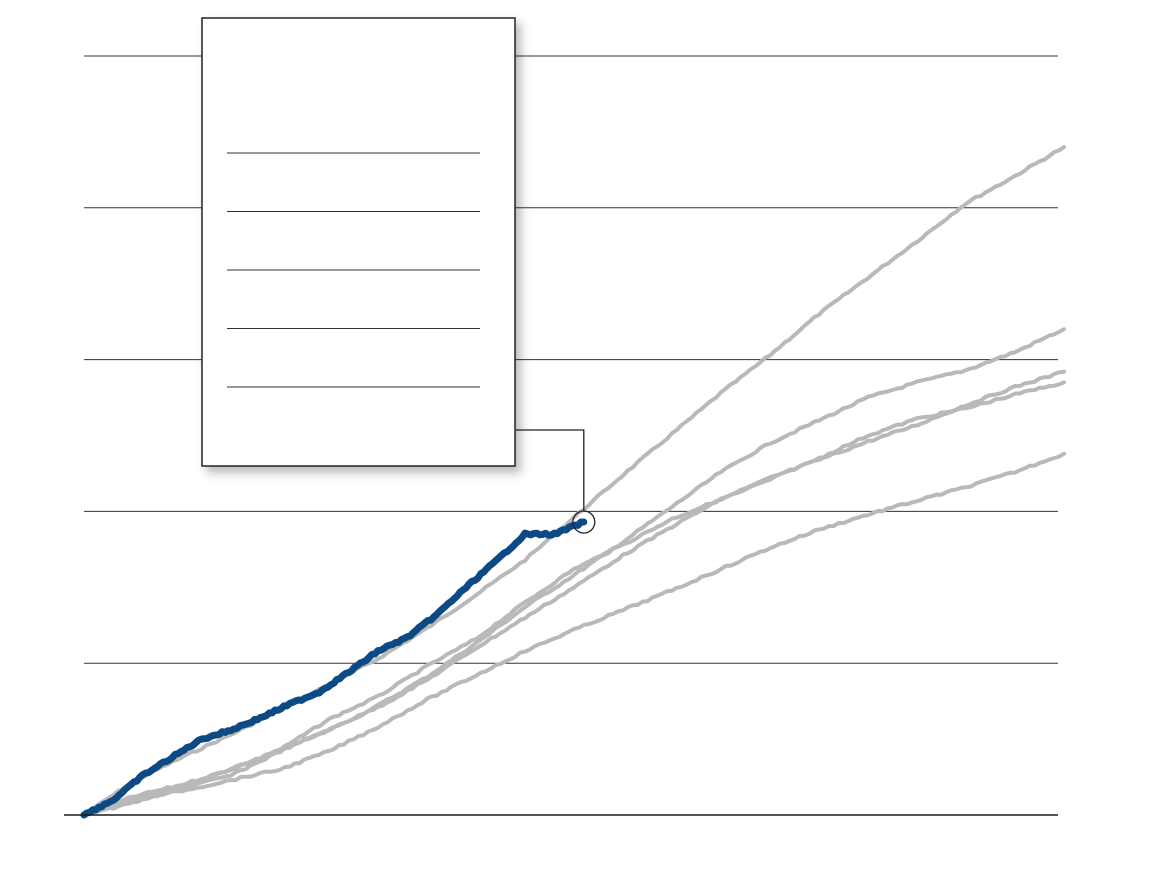 This screenshot has width=1160, height=873. I want to click on callout-leader-line, so click(550, 470).